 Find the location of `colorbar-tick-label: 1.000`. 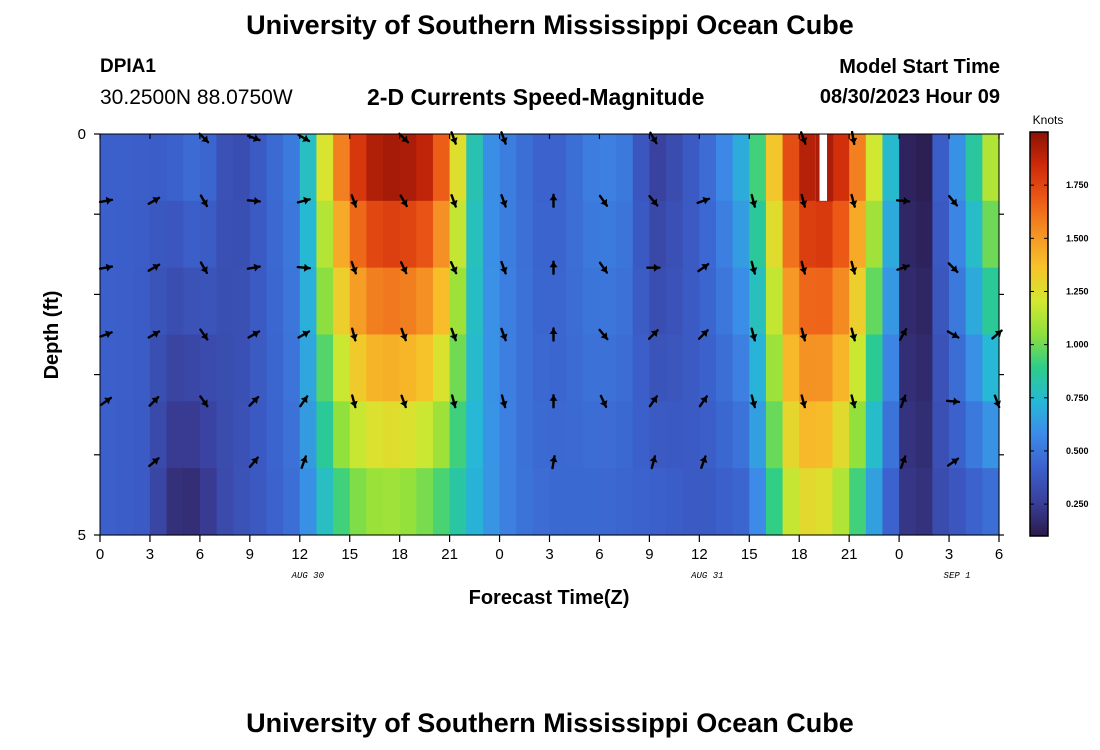

colorbar-tick-label: 1.000 is located at coordinates (1077, 345).